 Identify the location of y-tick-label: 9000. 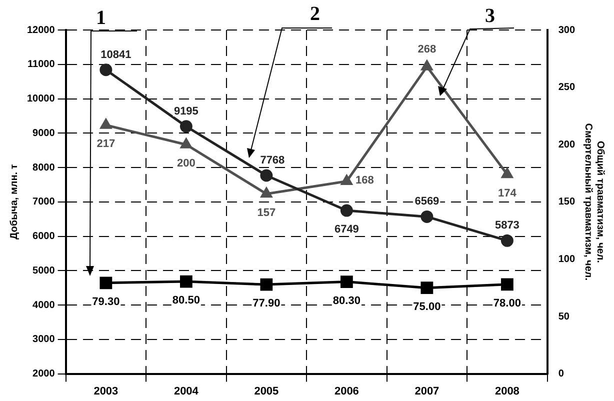
(44, 133).